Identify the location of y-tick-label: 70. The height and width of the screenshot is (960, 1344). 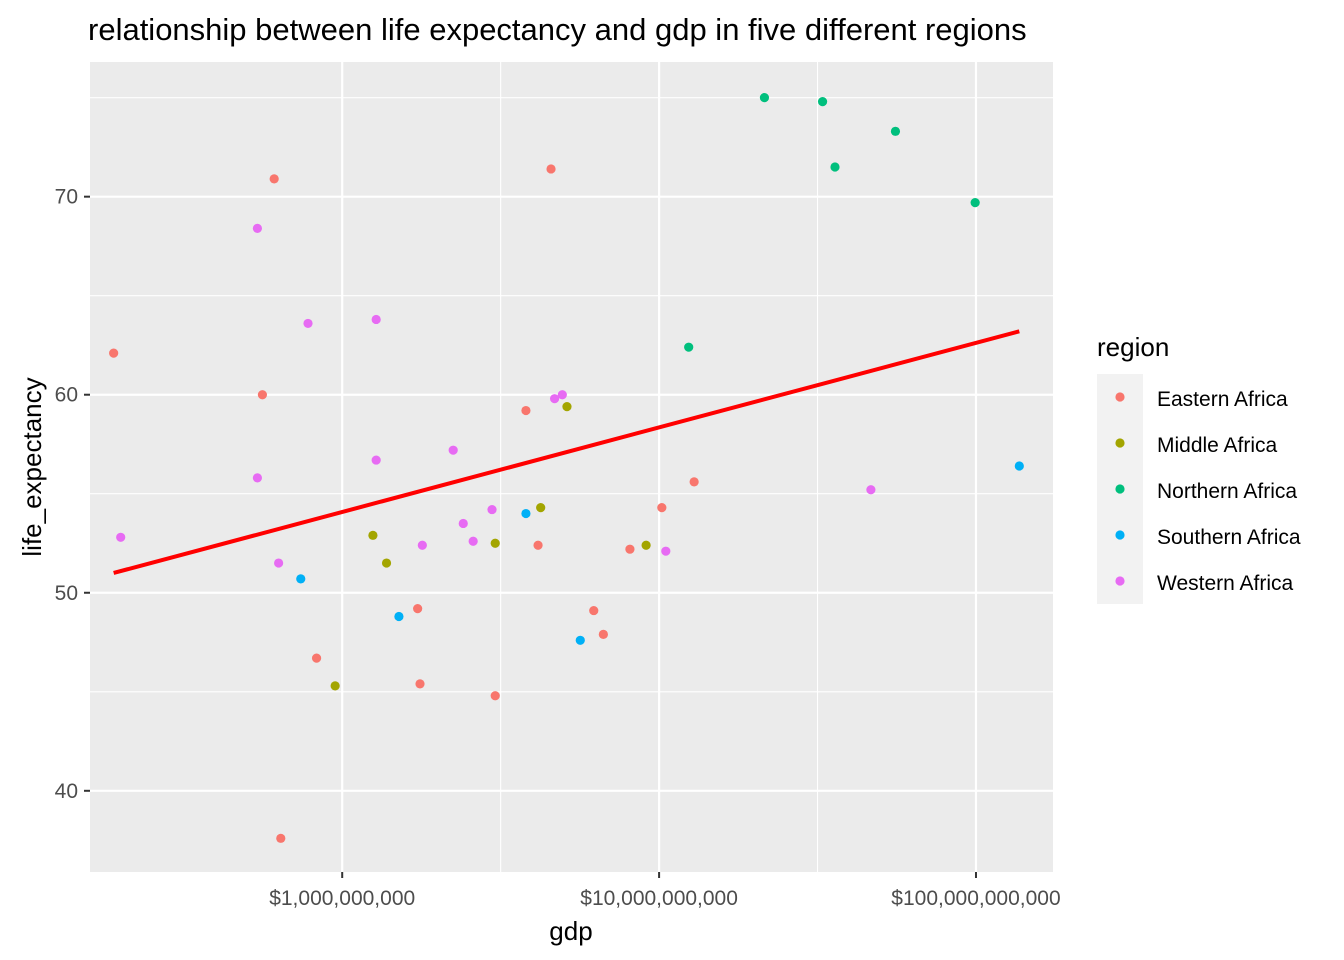
(66, 197).